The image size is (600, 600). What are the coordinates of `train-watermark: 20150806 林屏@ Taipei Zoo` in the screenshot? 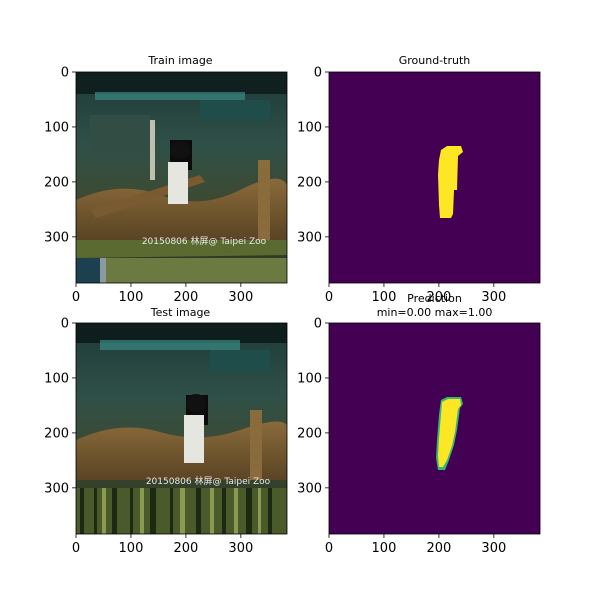 It's located at (204, 241).